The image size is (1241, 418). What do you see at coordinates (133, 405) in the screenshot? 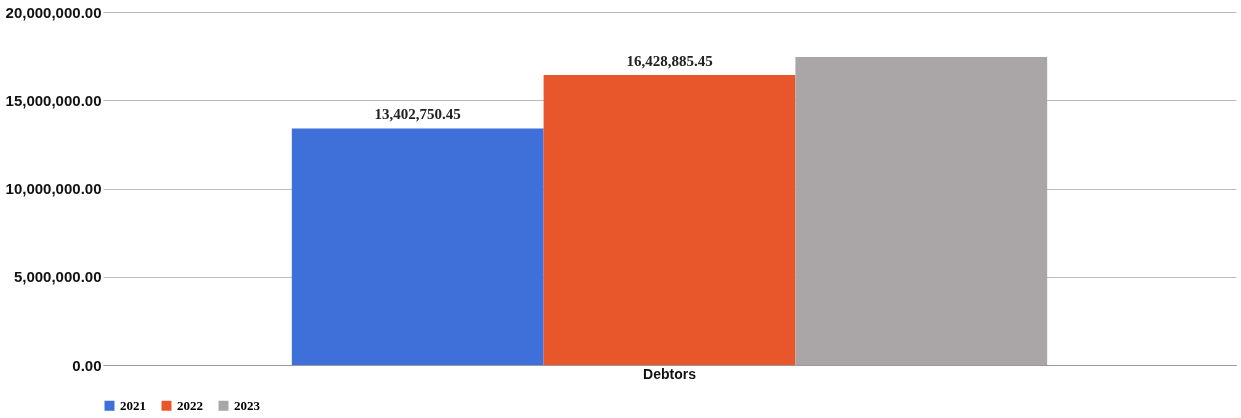
I see `legend-label: 2021` at bounding box center [133, 405].